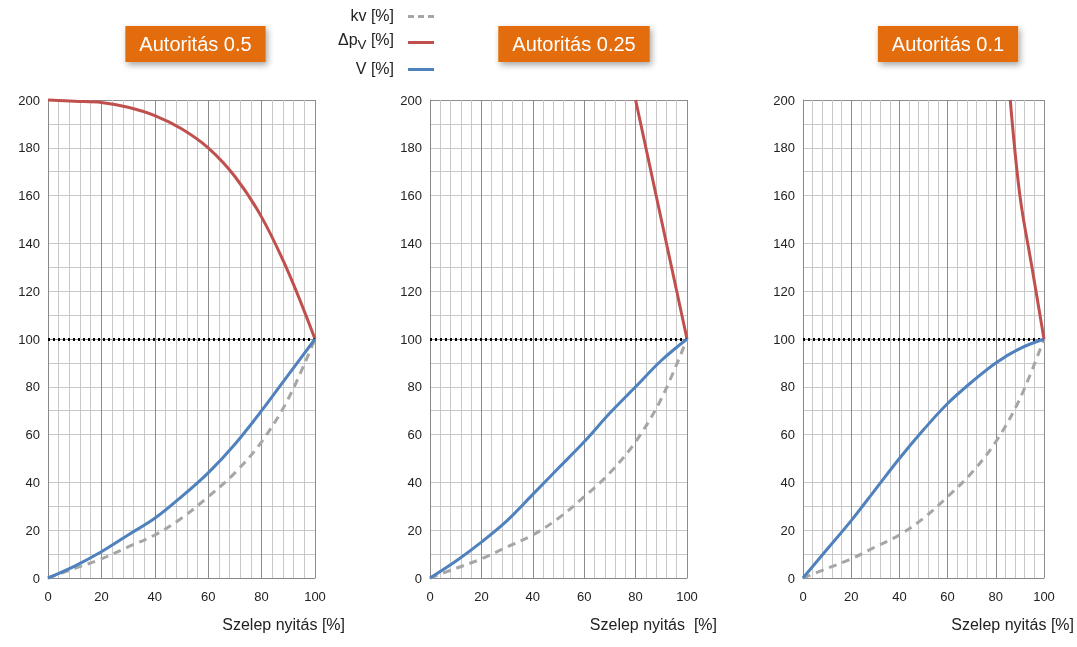 The image size is (1077, 647). What do you see at coordinates (365, 42) in the screenshot?
I see `legend-label: Δp$_{V}$ [%]` at bounding box center [365, 42].